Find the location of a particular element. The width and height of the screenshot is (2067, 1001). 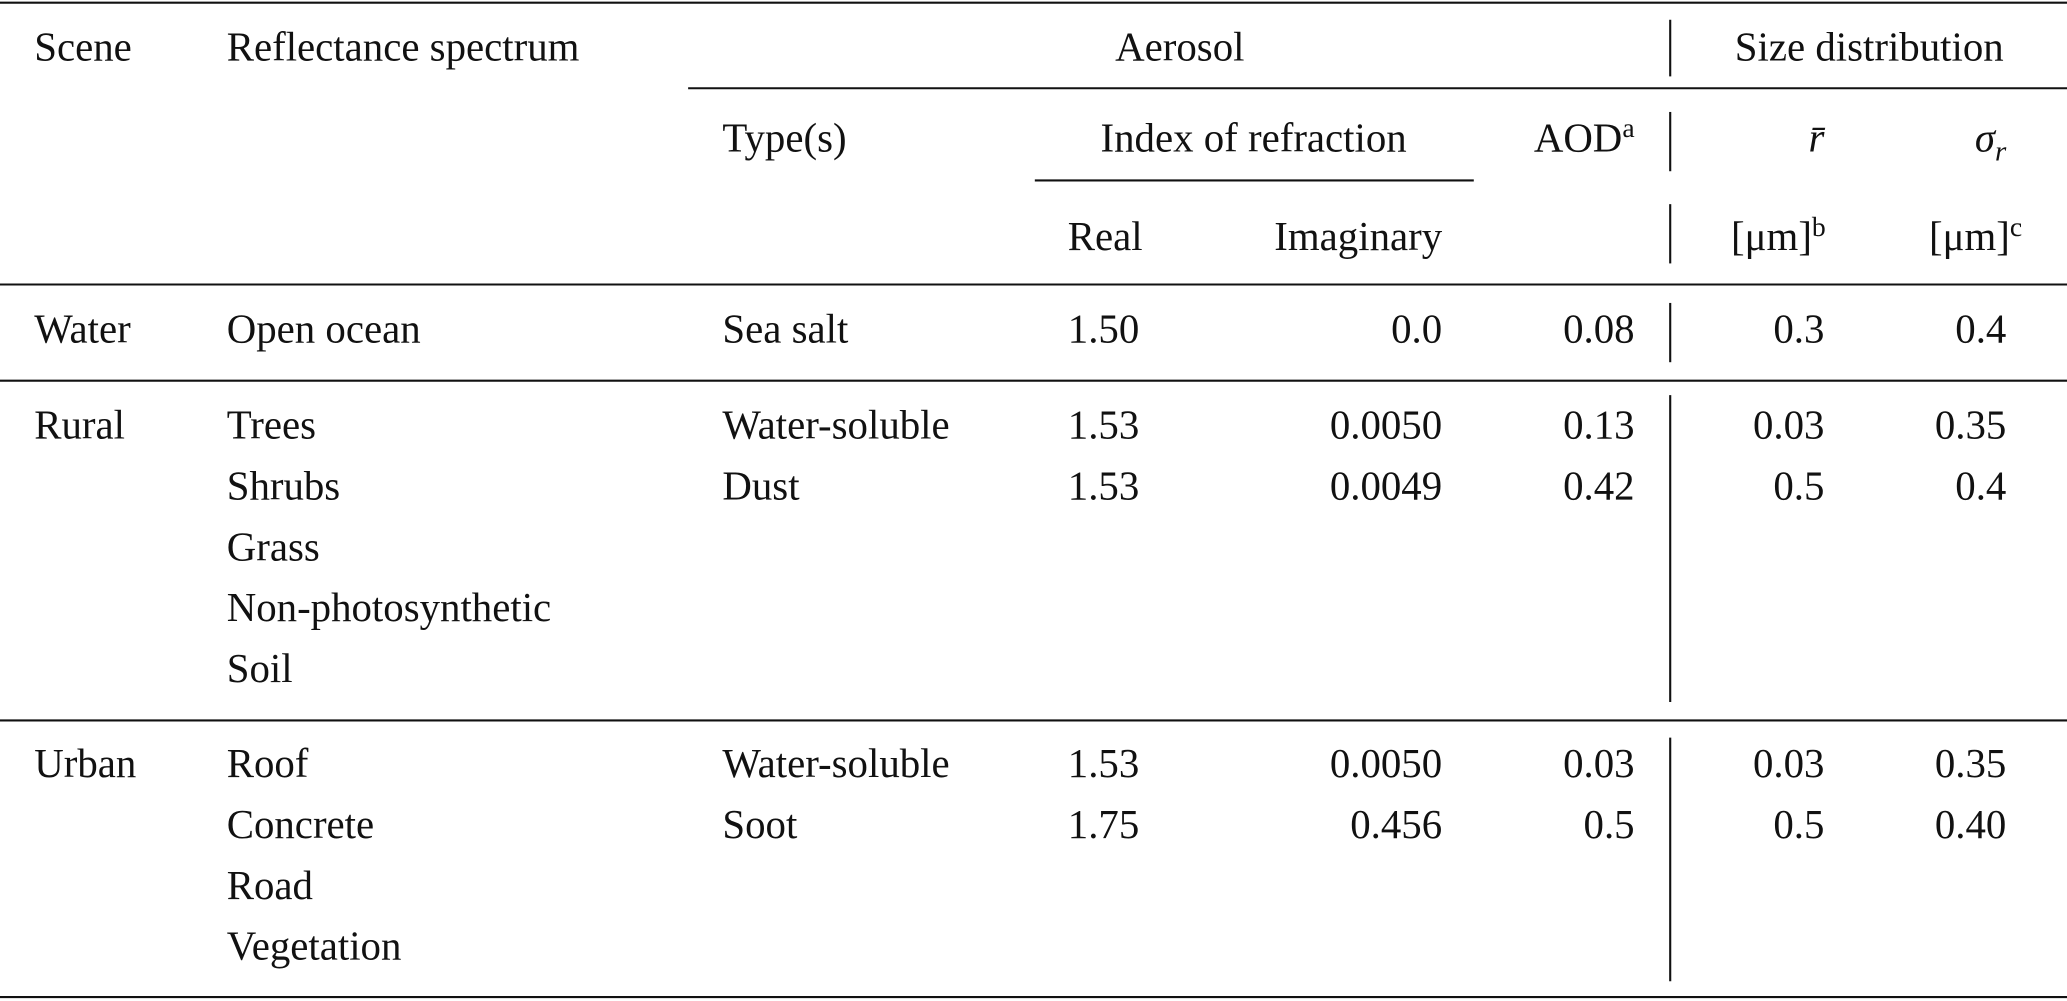

cell: 0.0049 is located at coordinates (1386, 485).